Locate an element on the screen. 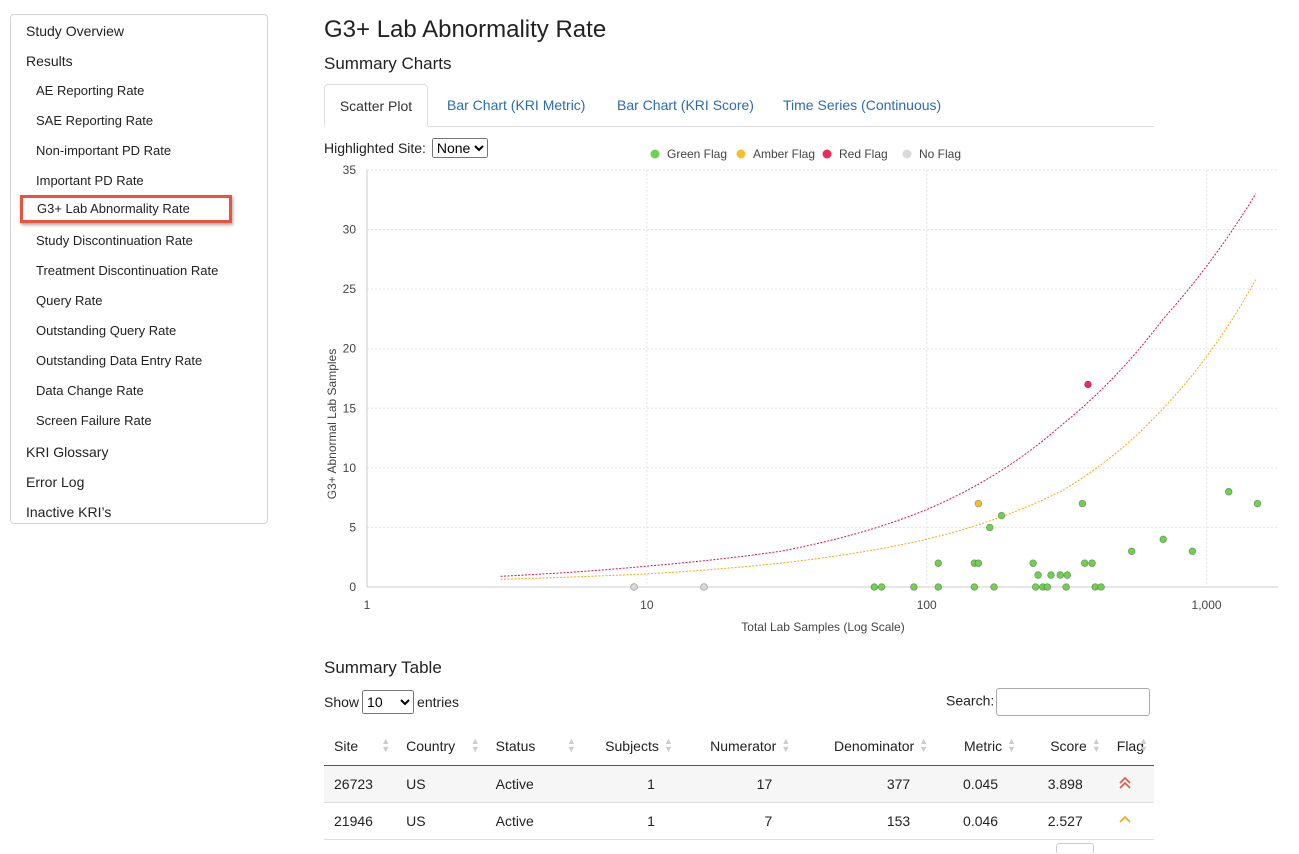  x-tick-label: 1,000 is located at coordinates (1207, 605).